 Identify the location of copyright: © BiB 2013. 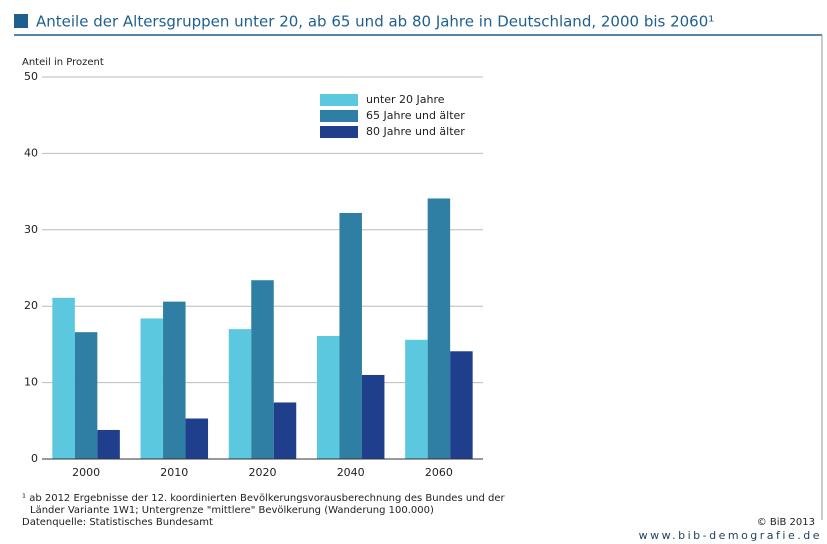
(786, 522).